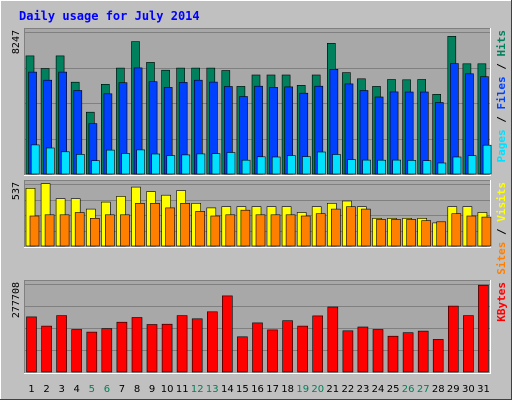 Image resolution: width=512 pixels, height=400 pixels. Describe the element at coordinates (197, 389) in the screenshot. I see `xtick-label: 12` at that location.